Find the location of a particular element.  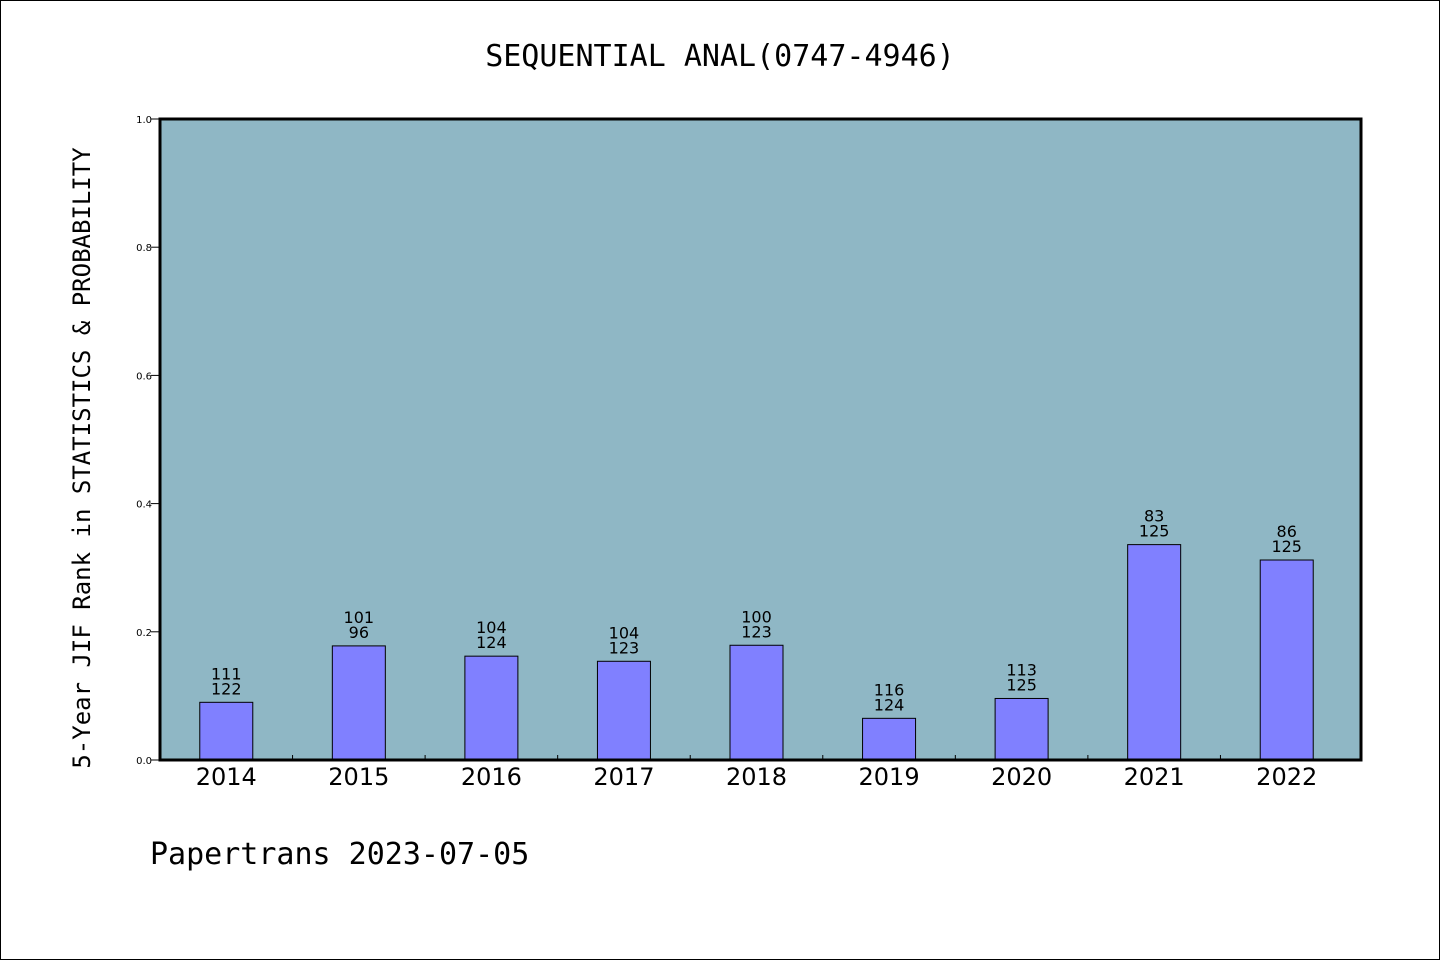

x-axis: 2014 2015 2016 2017 2018 2019 2020 2021 2022 is located at coordinates (756, 773).